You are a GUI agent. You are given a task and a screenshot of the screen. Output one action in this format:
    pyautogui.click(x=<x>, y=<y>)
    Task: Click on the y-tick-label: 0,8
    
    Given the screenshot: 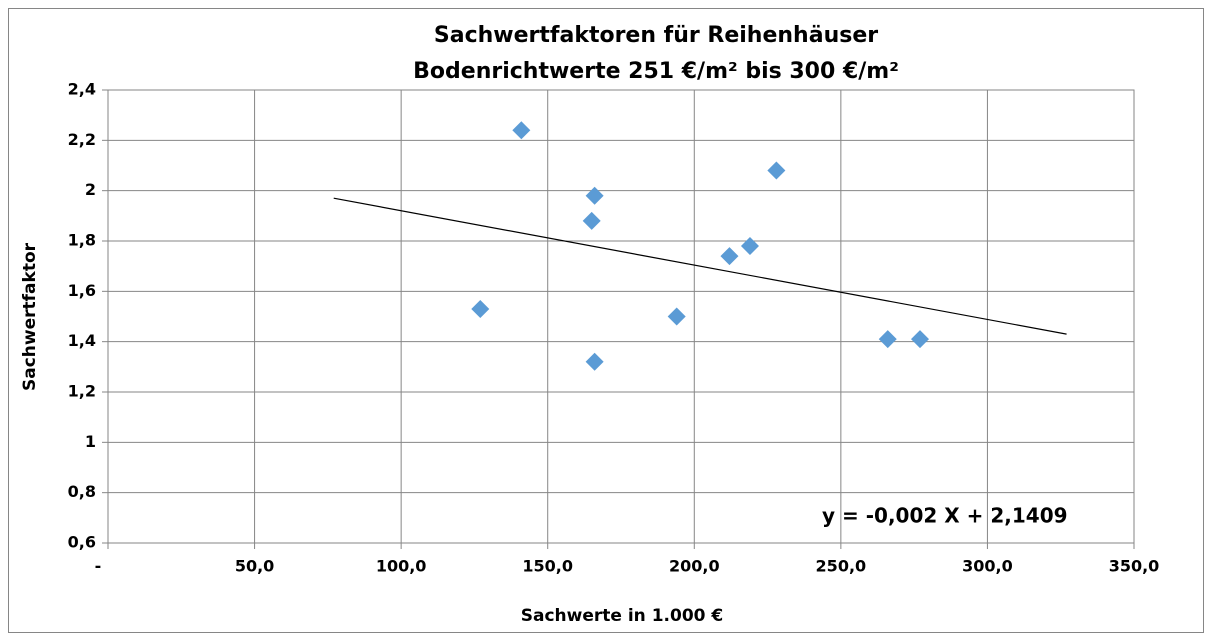 What is the action you would take?
    pyautogui.click(x=82, y=491)
    